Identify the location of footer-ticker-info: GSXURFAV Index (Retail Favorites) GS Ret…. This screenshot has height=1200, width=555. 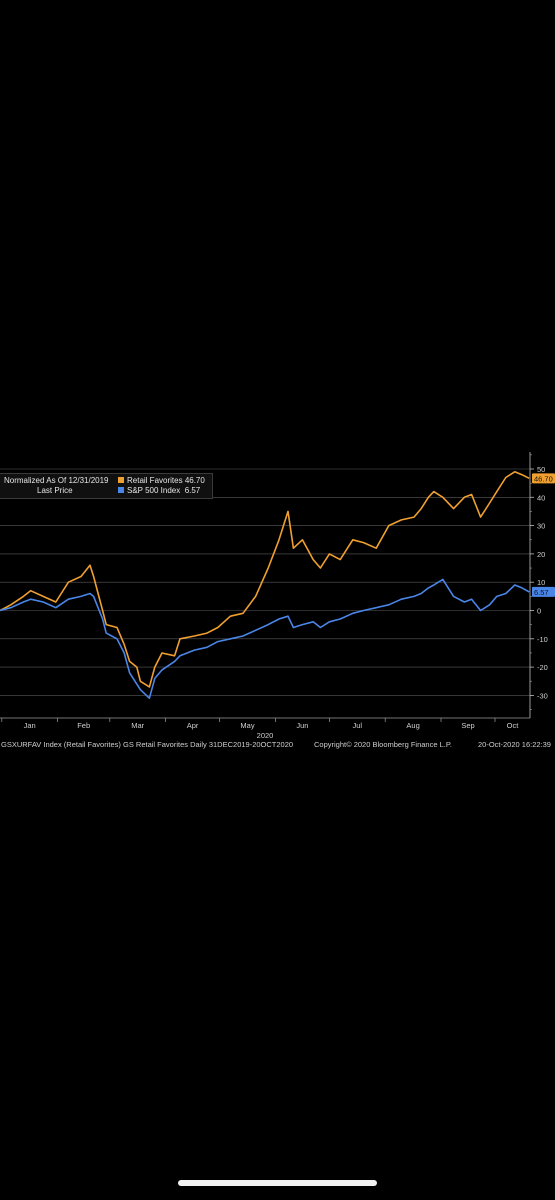
(147, 744).